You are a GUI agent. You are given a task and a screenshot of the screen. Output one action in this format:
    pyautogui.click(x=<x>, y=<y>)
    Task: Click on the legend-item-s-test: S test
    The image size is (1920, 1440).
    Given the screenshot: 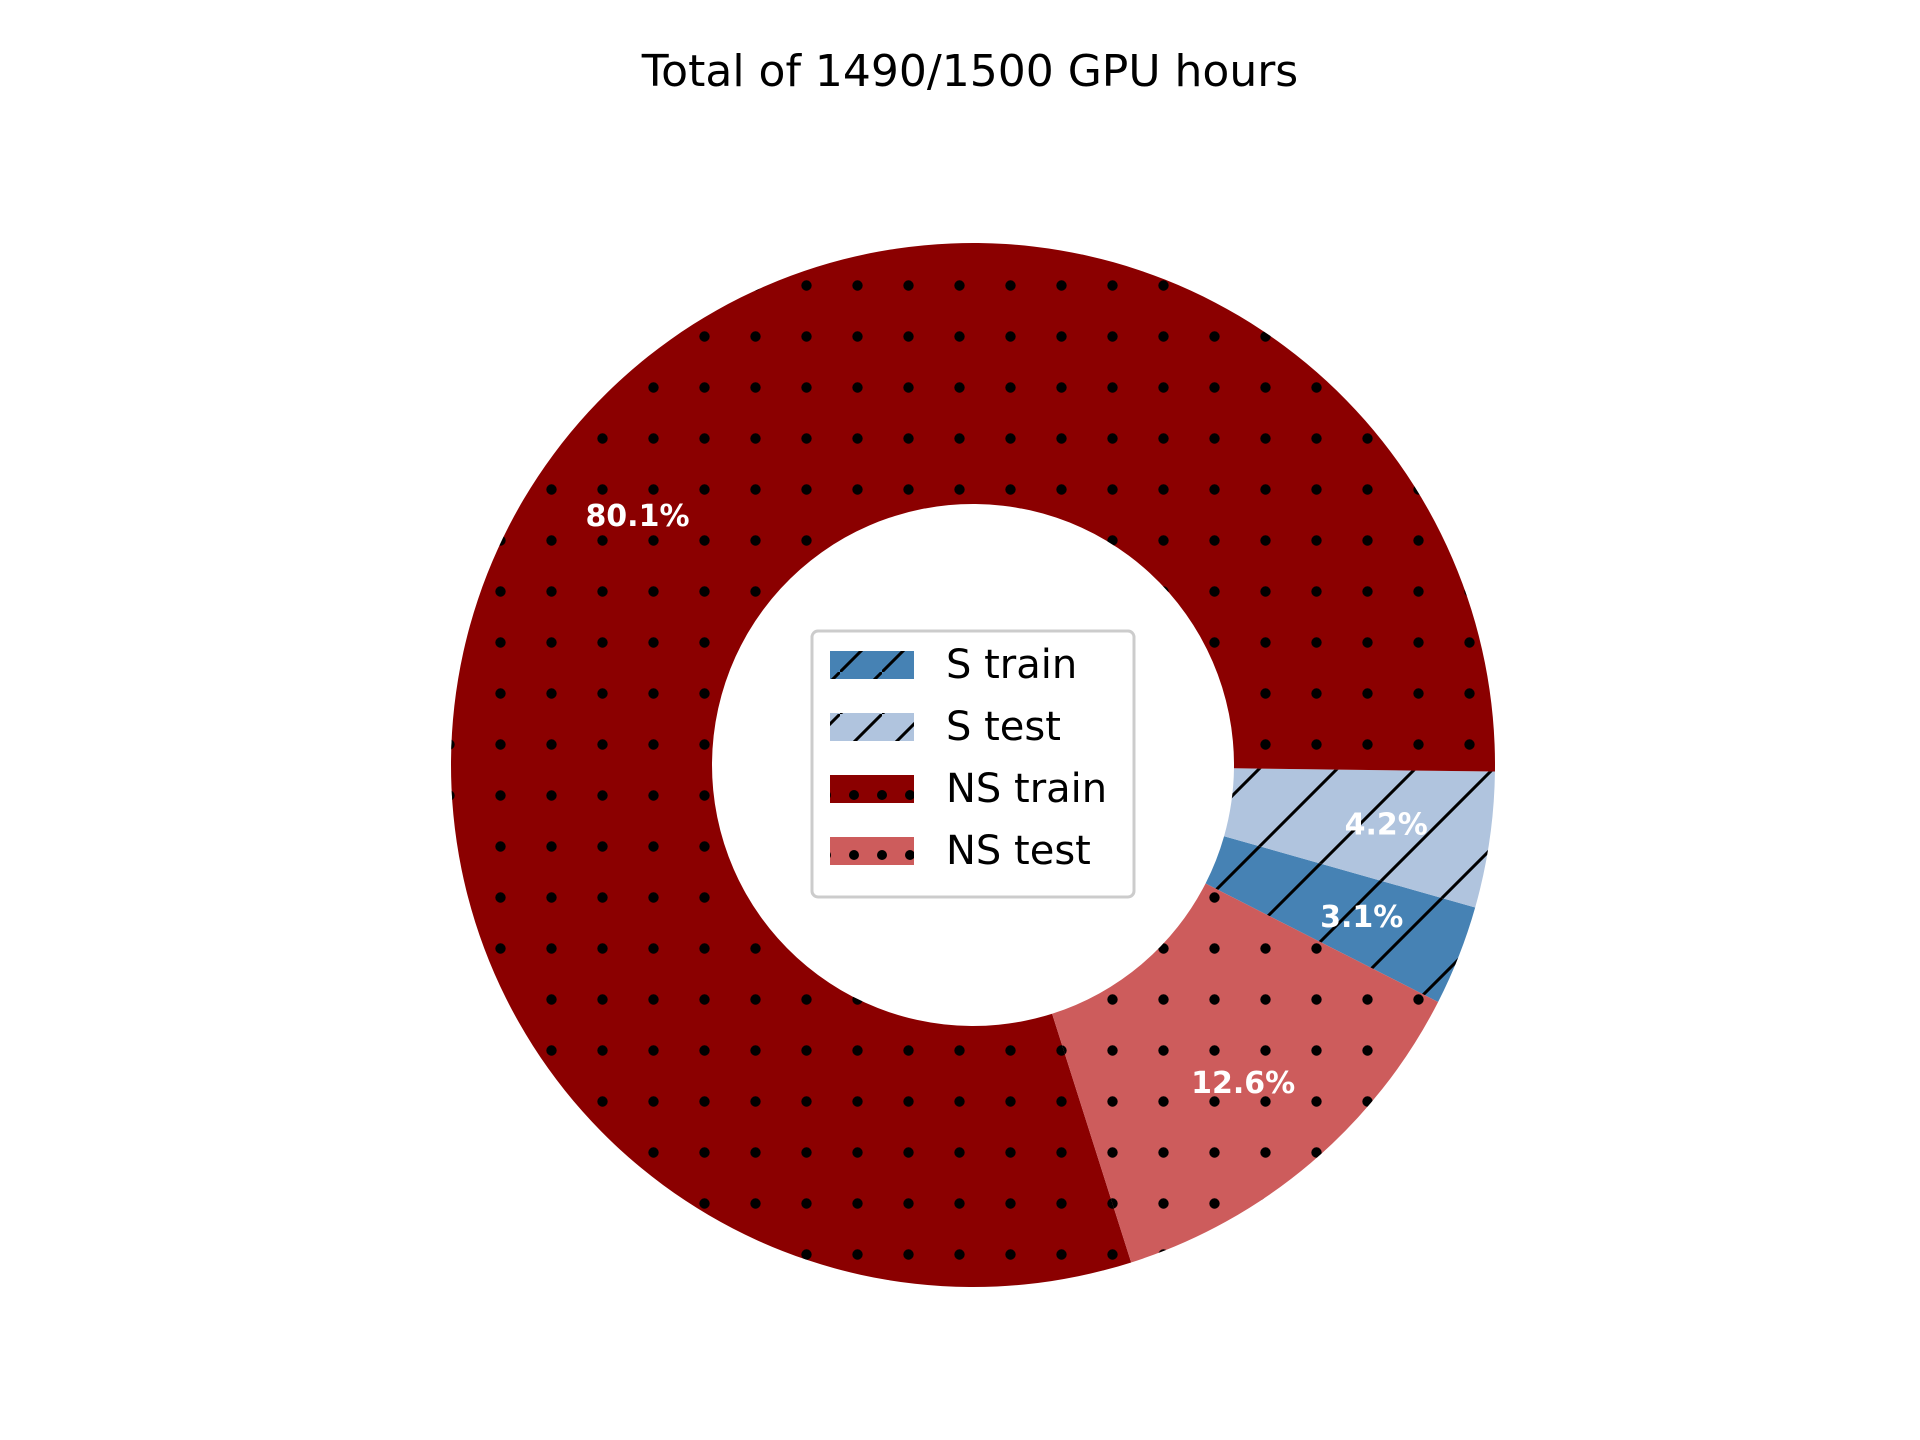 What is the action you would take?
    pyautogui.click(x=945, y=727)
    